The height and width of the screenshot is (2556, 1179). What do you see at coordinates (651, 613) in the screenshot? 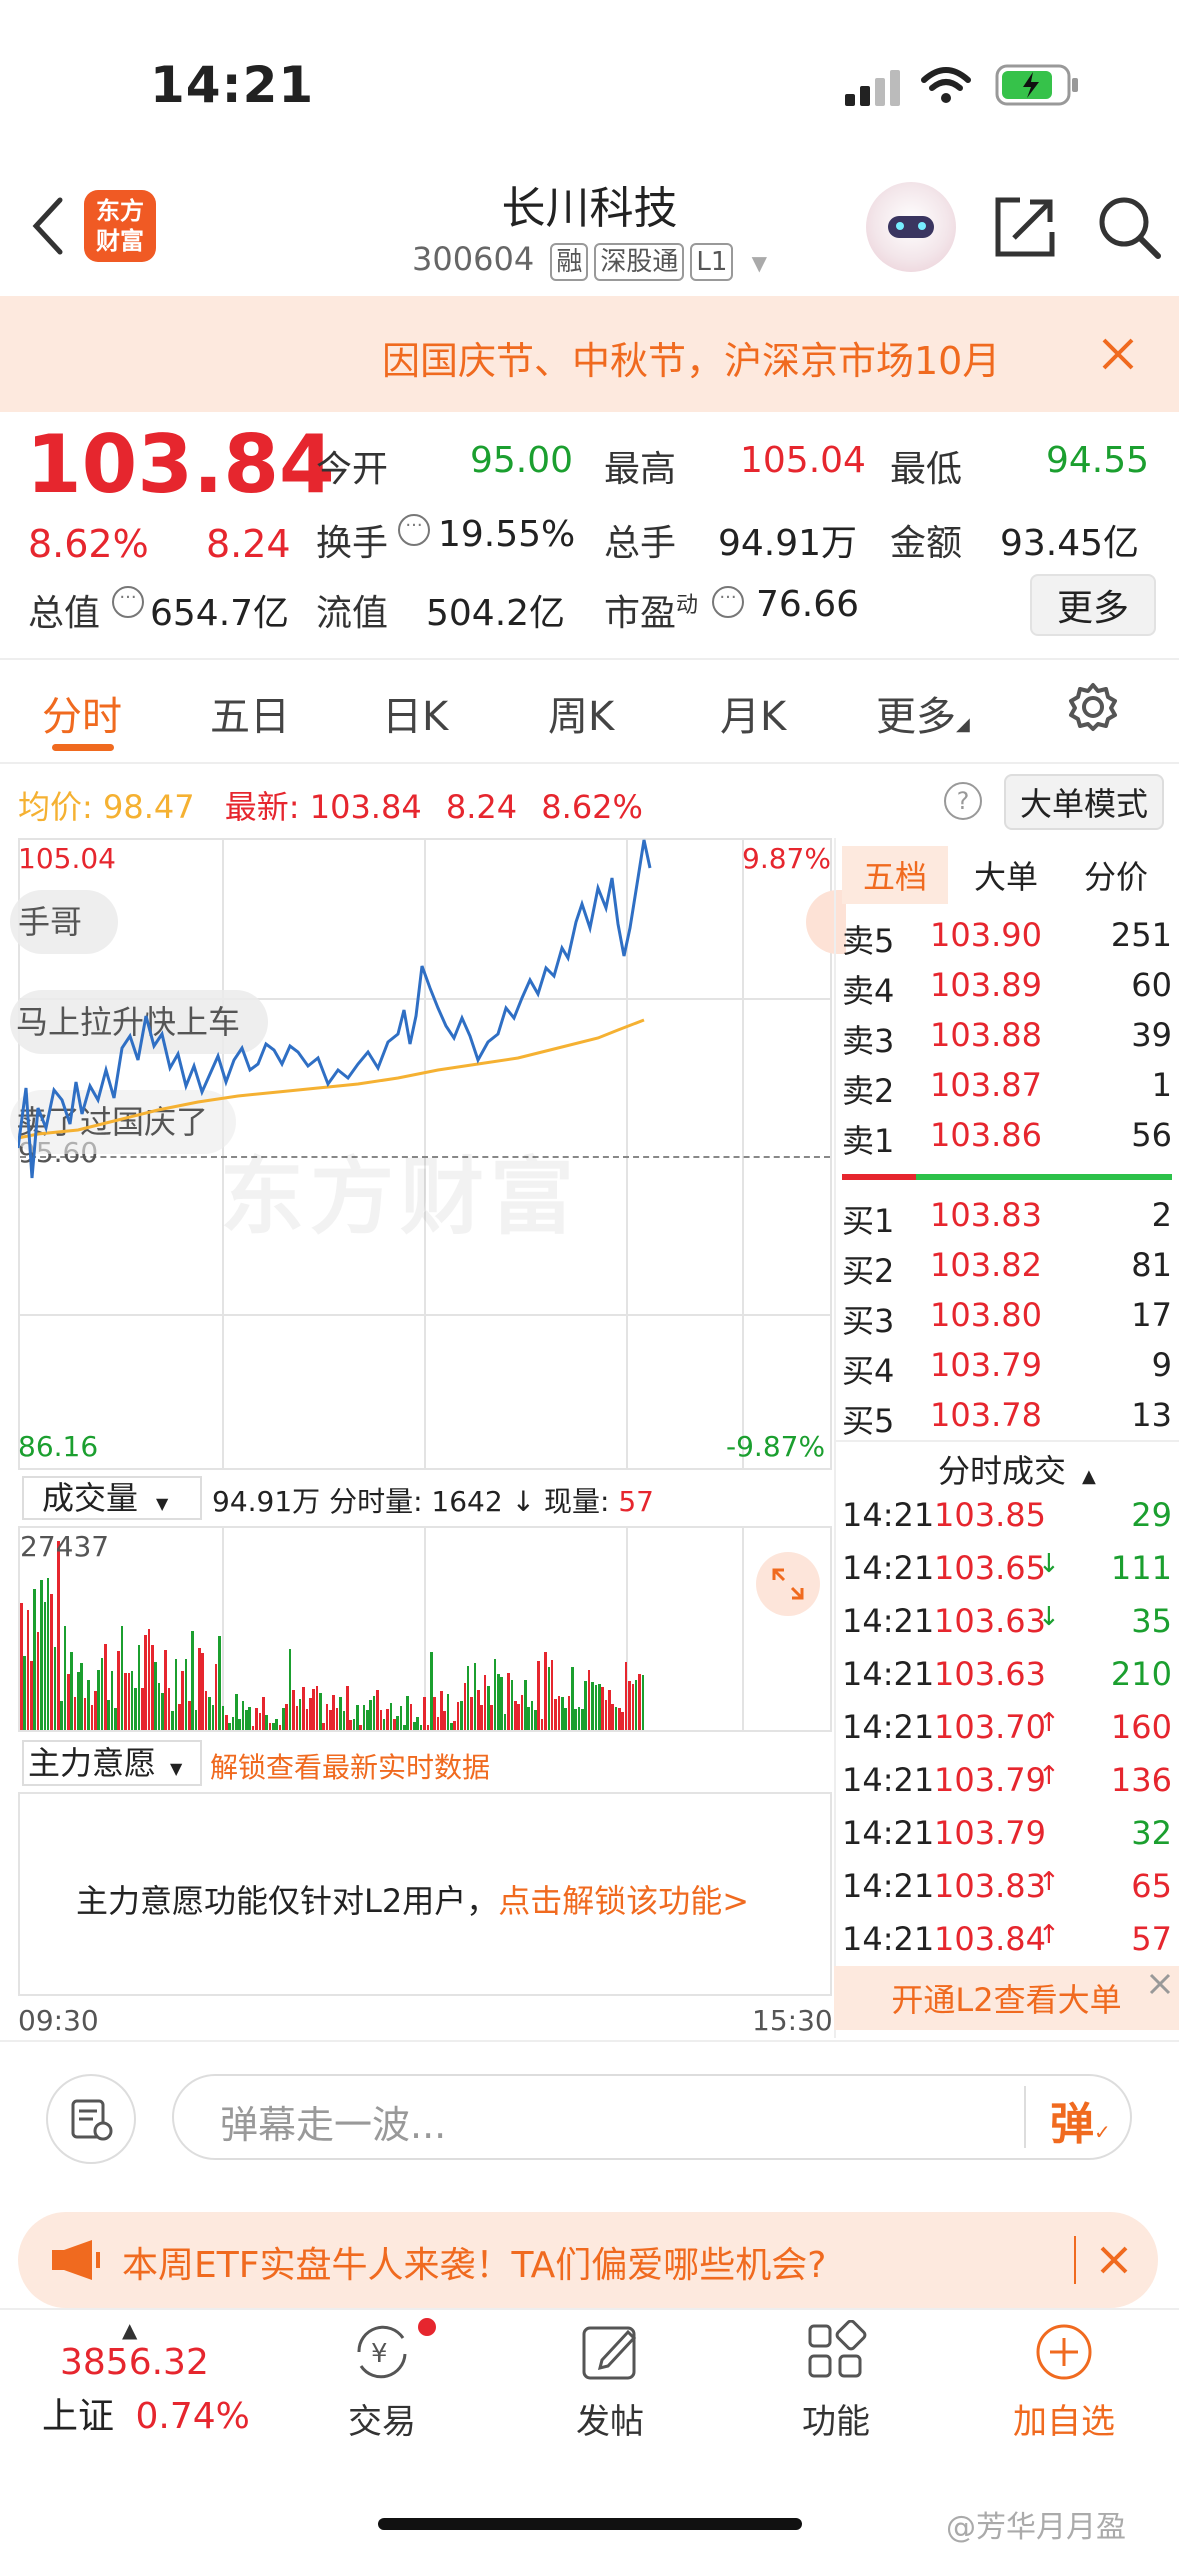
I see `pe-label: 市盈动` at bounding box center [651, 613].